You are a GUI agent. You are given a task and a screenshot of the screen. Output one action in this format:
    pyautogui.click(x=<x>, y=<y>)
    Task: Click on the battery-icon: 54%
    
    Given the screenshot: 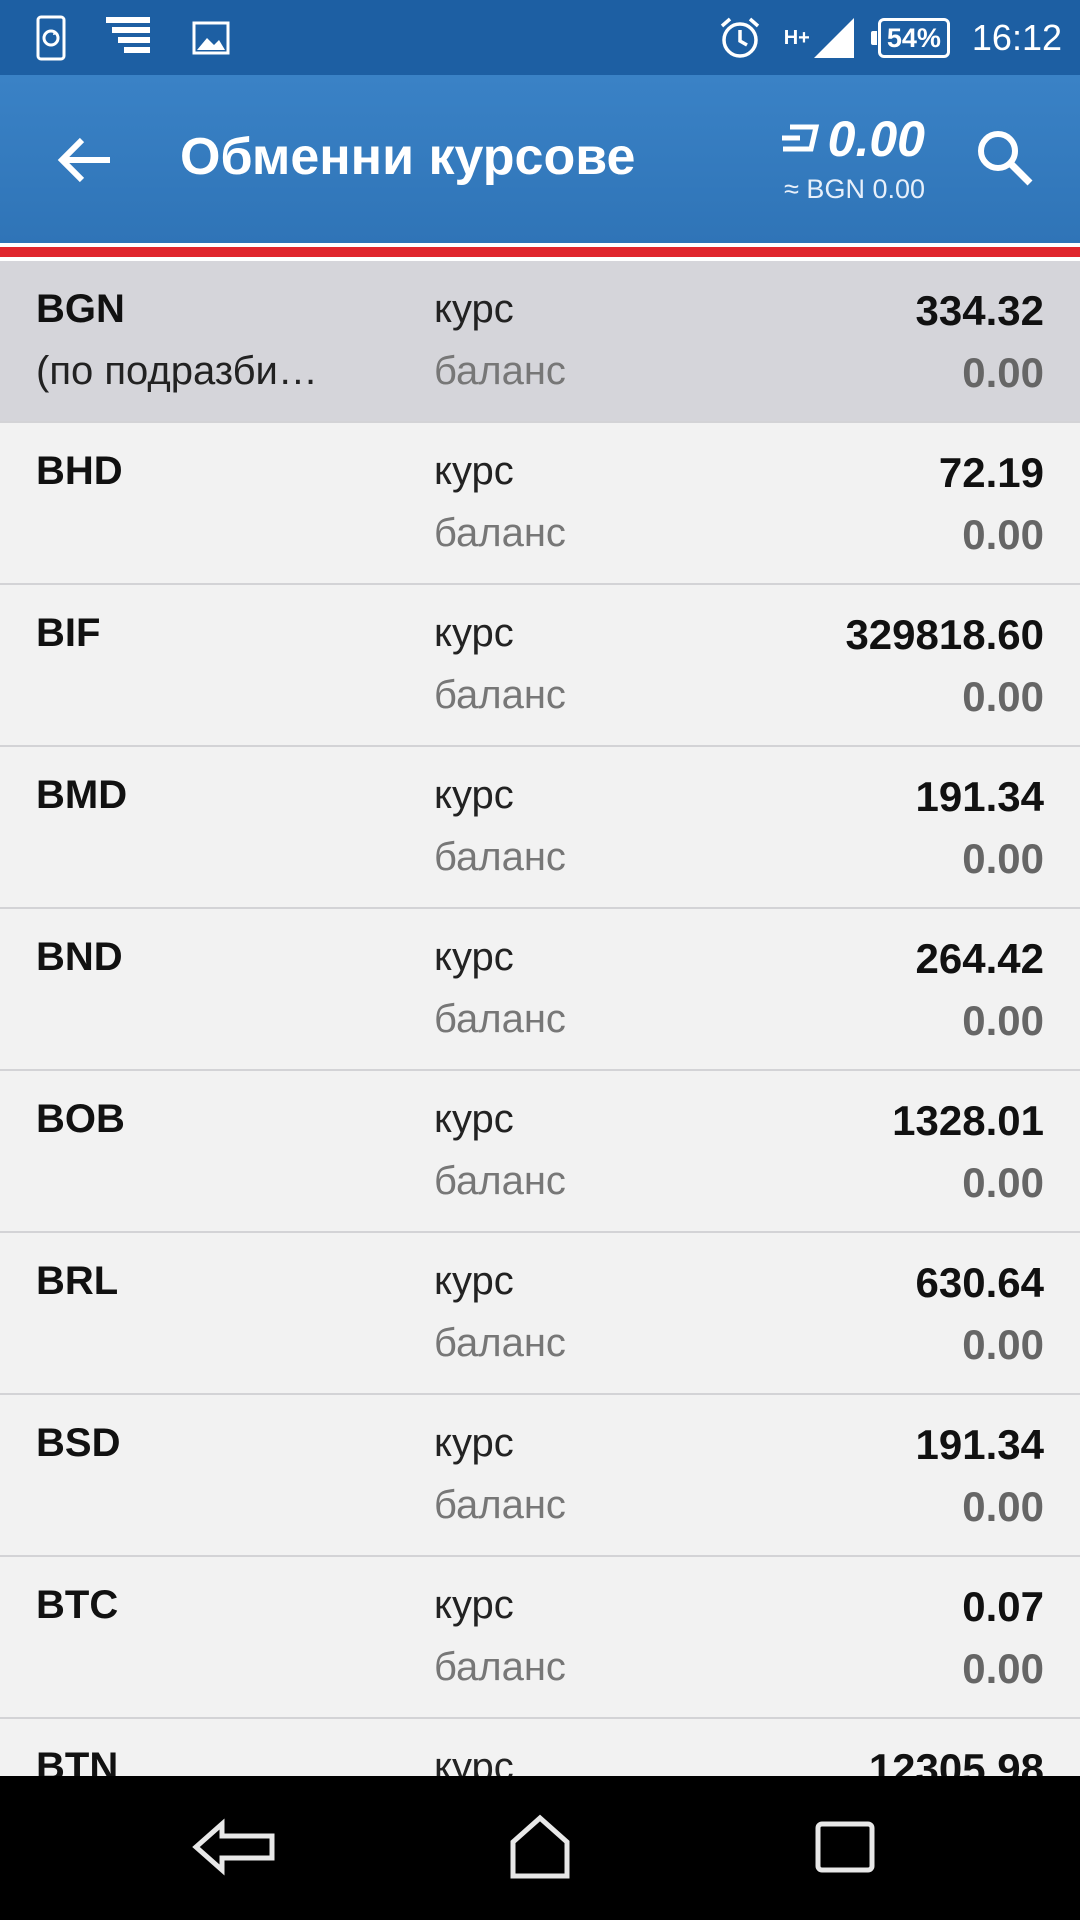 What is the action you would take?
    pyautogui.click(x=910, y=38)
    